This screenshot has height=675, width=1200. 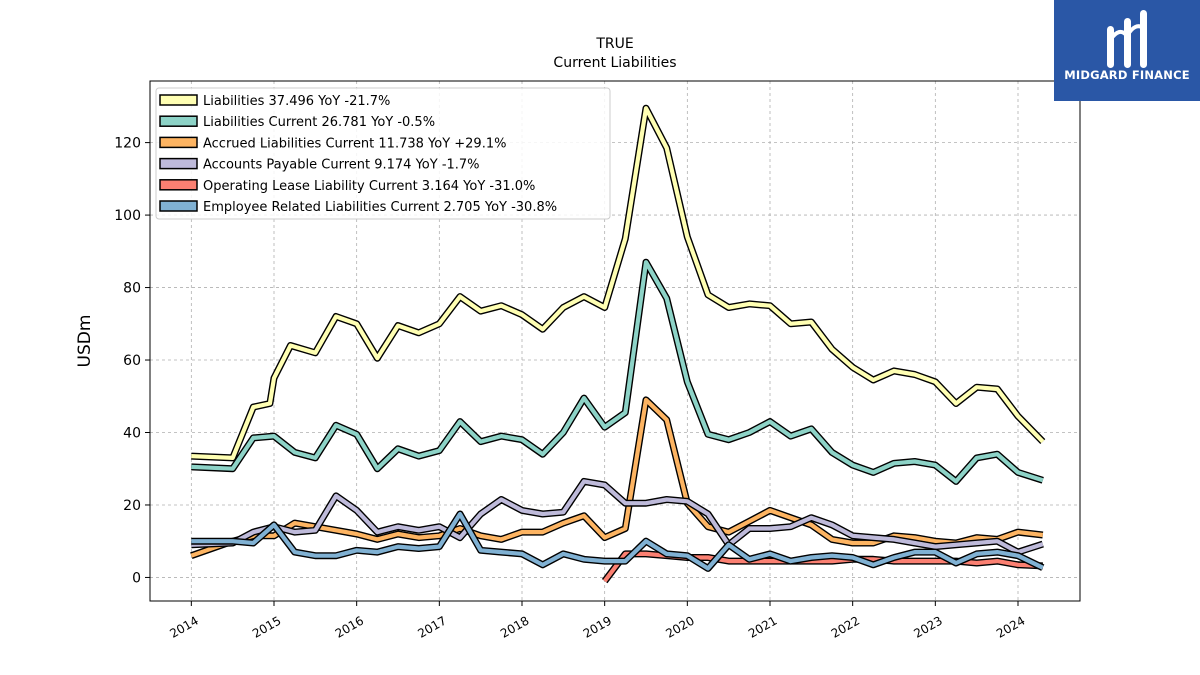 What do you see at coordinates (1127, 39) in the screenshot?
I see `midgard-m-logo-icon` at bounding box center [1127, 39].